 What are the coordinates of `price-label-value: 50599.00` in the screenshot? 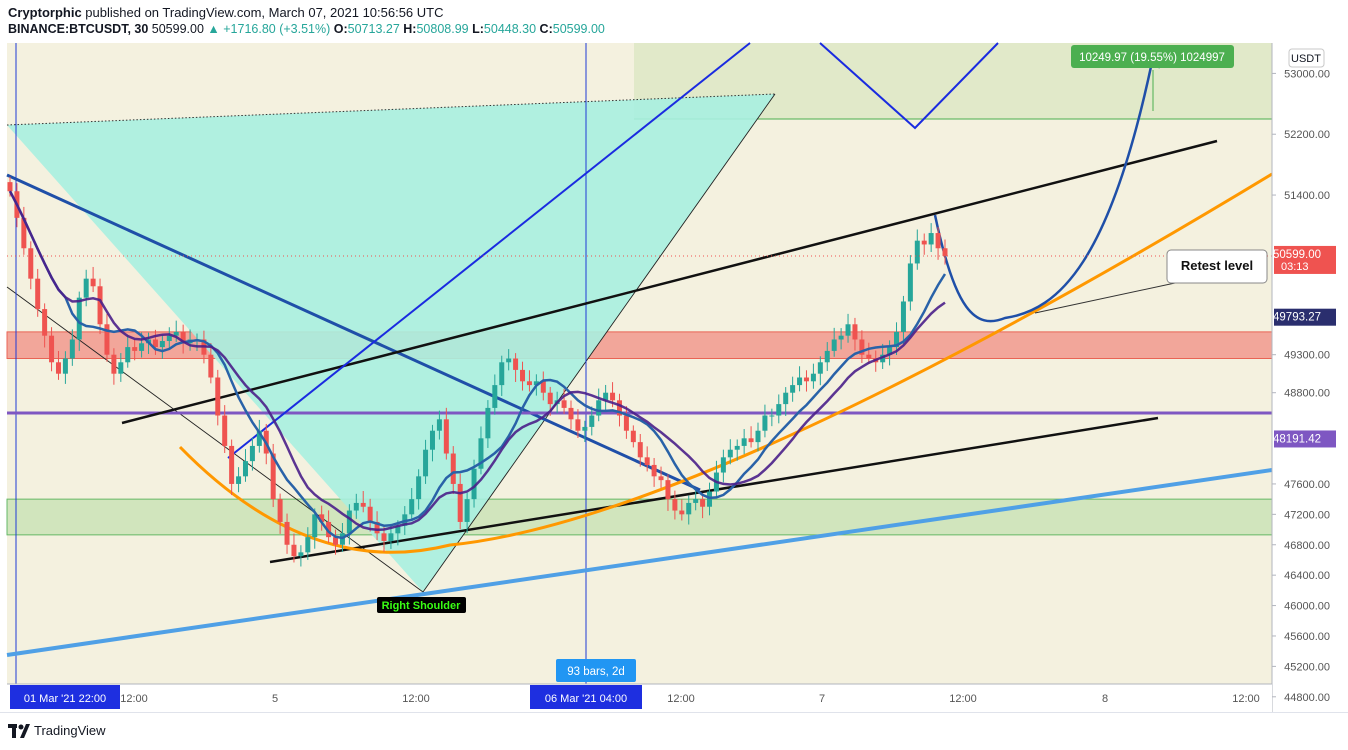 It's located at (1297, 255).